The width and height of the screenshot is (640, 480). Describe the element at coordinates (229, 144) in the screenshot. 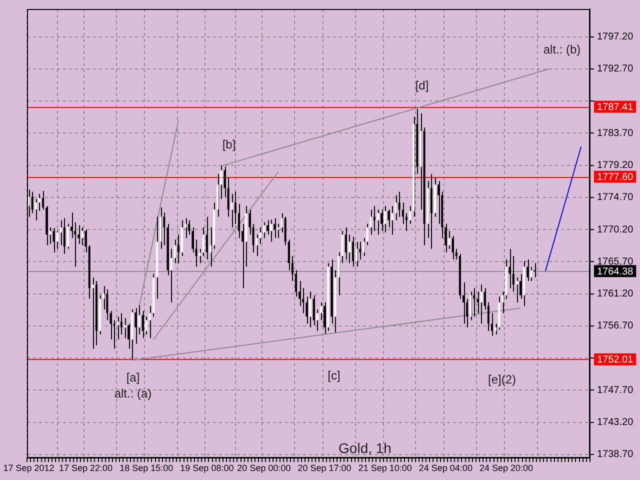

I see `annotation: [b]` at that location.